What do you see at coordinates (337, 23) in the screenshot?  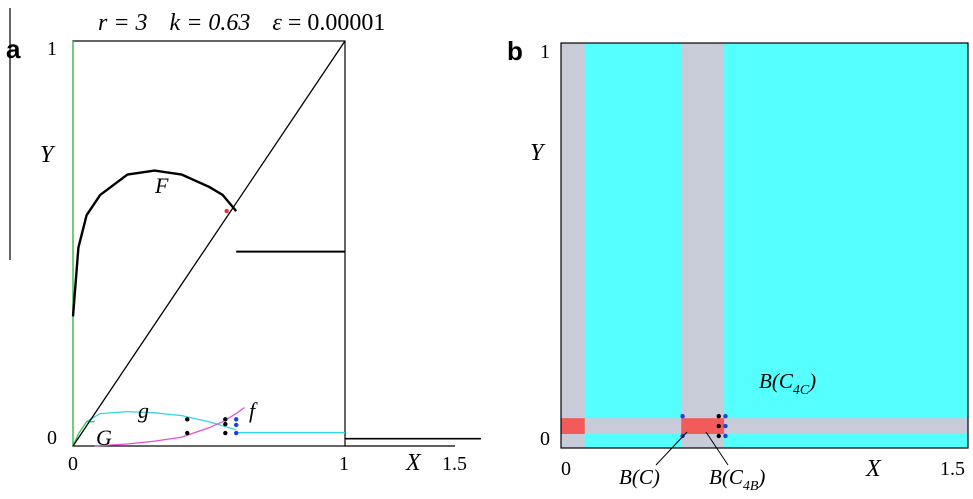 I see `title-eps-value: = 0.00001` at bounding box center [337, 23].